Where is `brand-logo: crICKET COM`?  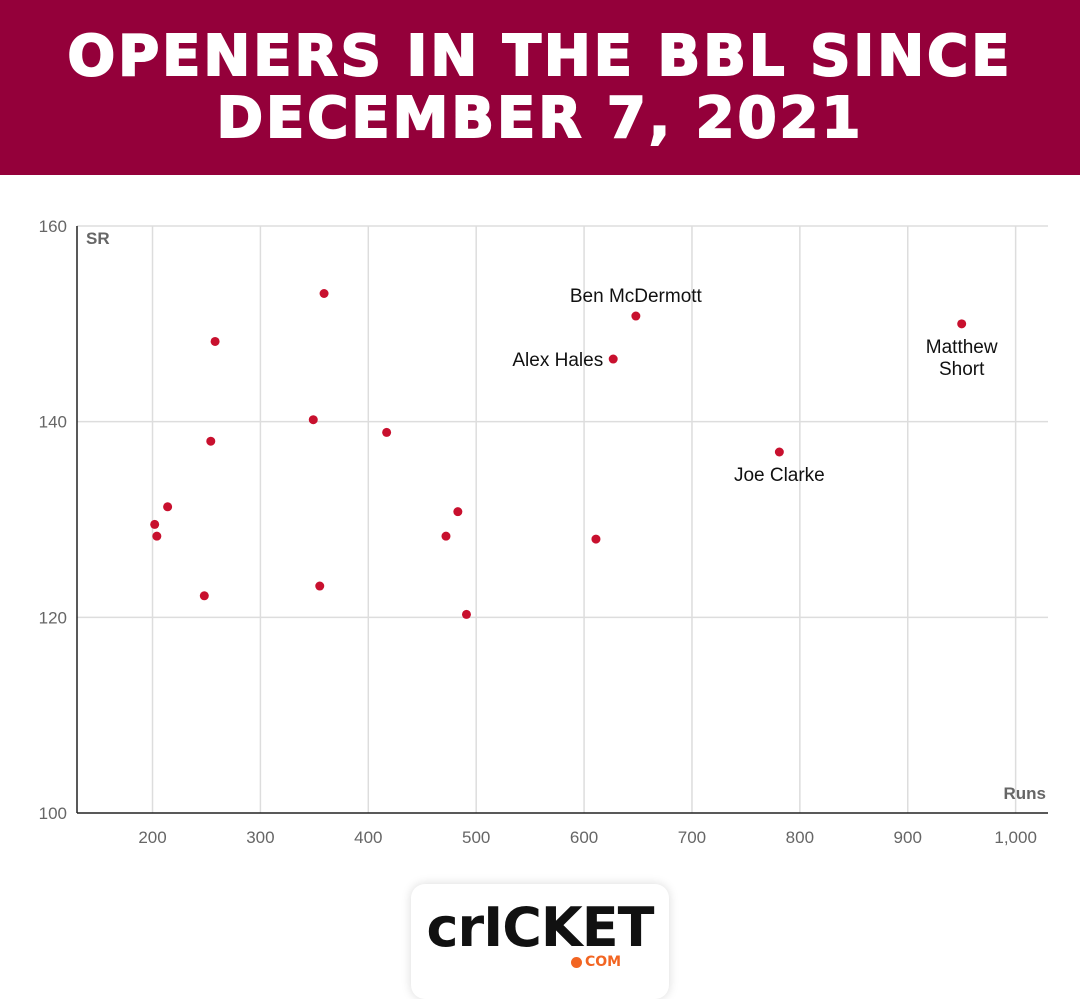 brand-logo: crICKET COM is located at coordinates (540, 941).